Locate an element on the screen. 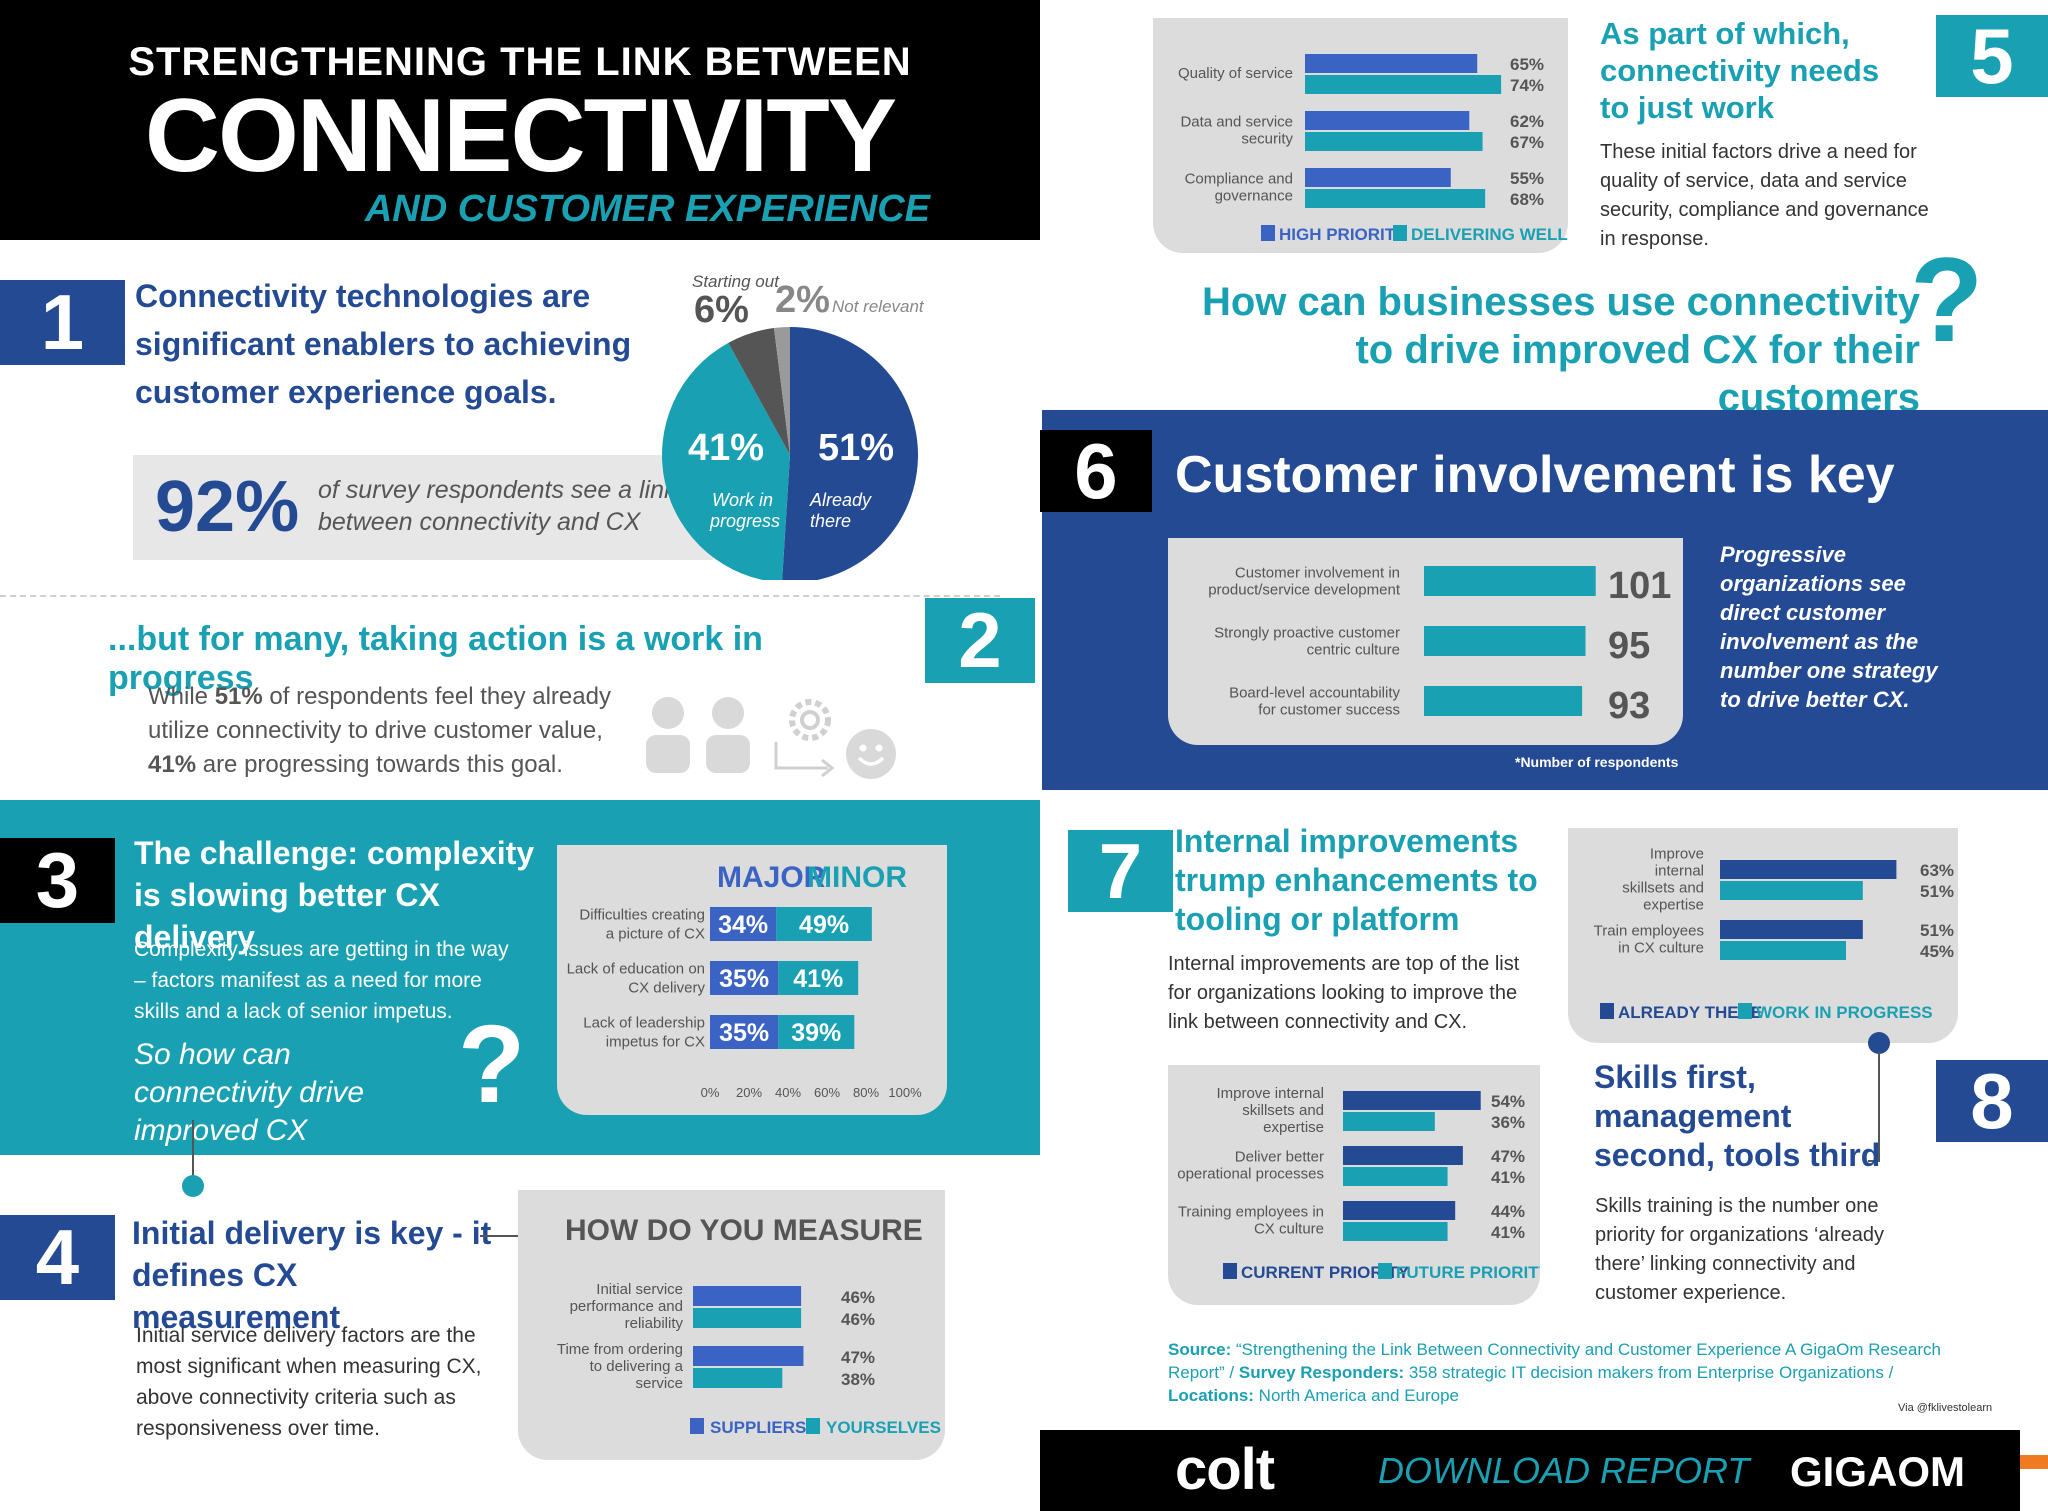 This screenshot has height=1511, width=2048. pie-slices is located at coordinates (790, 453).